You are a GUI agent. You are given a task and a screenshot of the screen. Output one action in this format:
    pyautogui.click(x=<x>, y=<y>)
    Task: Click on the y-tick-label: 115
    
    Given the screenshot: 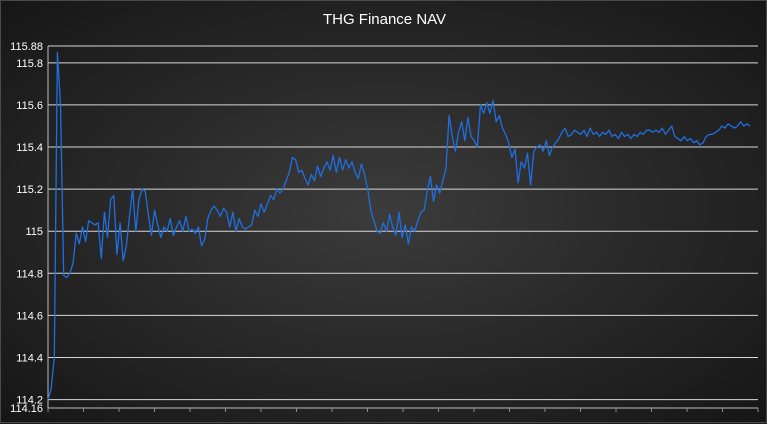 What is the action you would take?
    pyautogui.click(x=34, y=232)
    